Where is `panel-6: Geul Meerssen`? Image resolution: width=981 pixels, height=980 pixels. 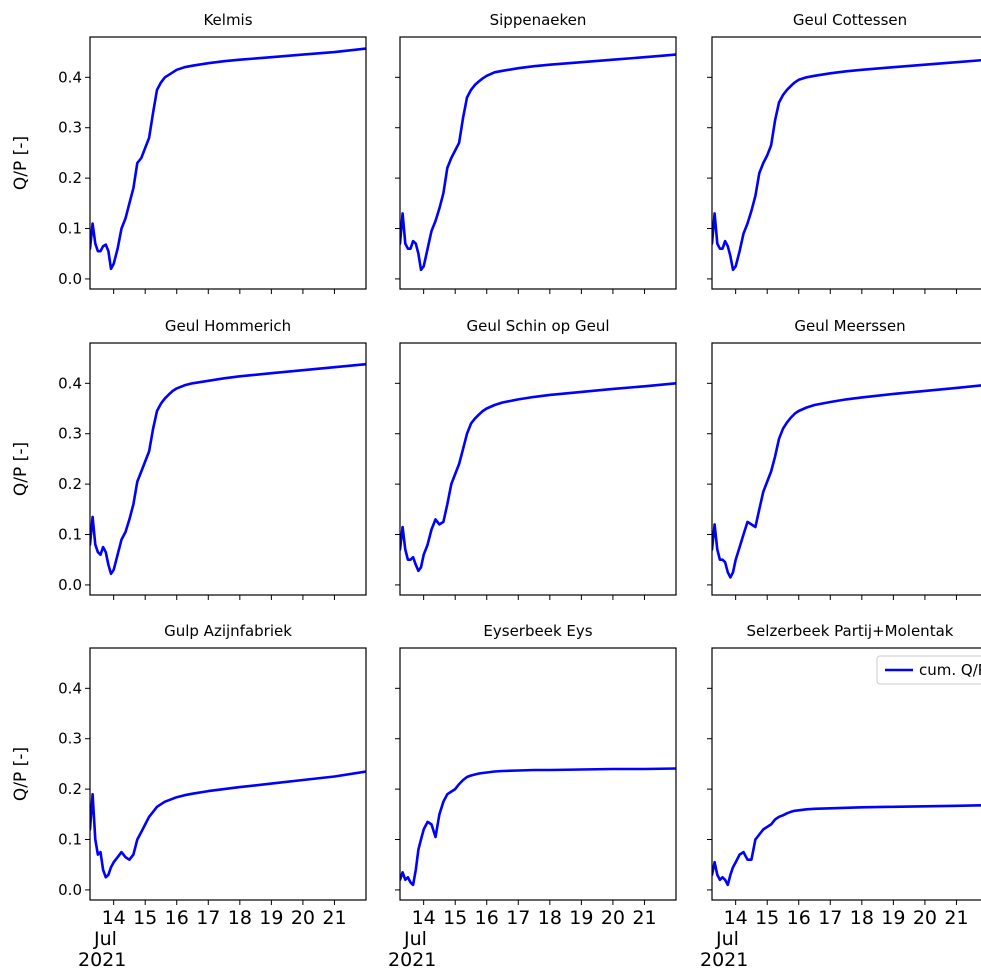 panel-6: Geul Meerssen is located at coordinates (844, 458).